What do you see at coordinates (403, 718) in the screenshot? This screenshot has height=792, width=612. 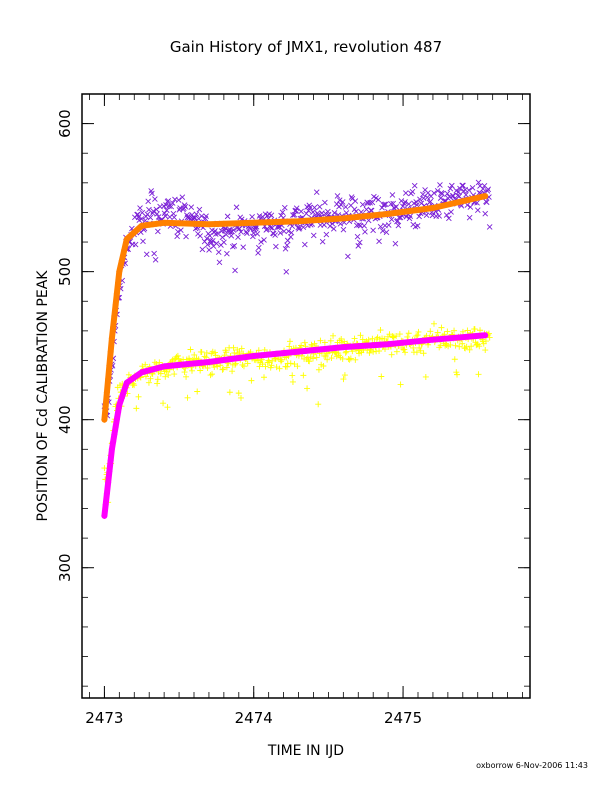 I see `x-tick-label: 2475` at bounding box center [403, 718].